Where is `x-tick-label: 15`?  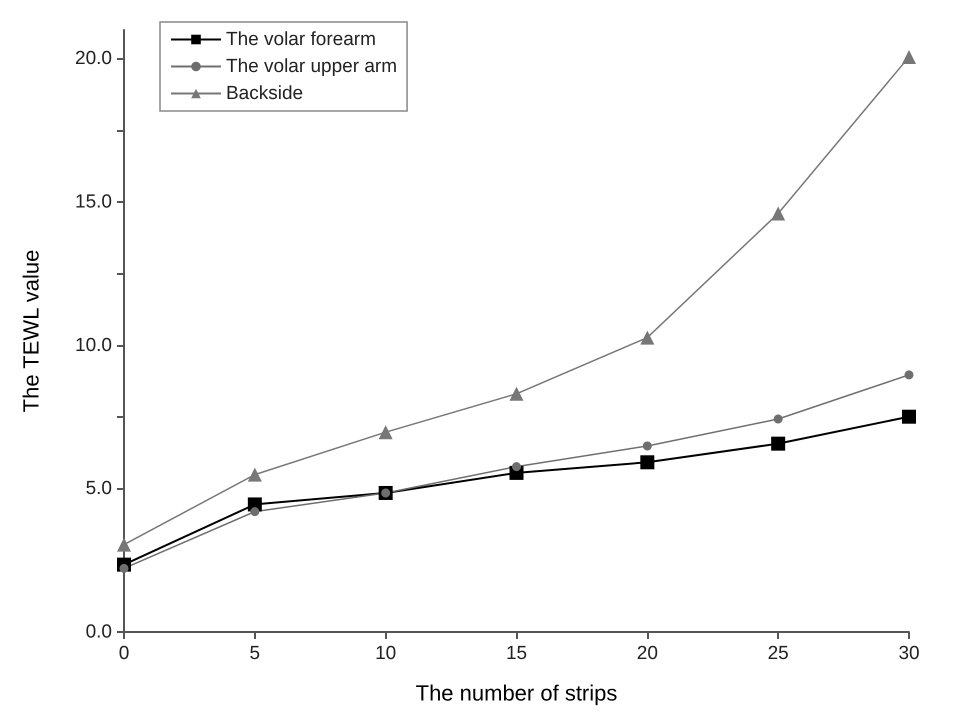 x-tick-label: 15 is located at coordinates (517, 653).